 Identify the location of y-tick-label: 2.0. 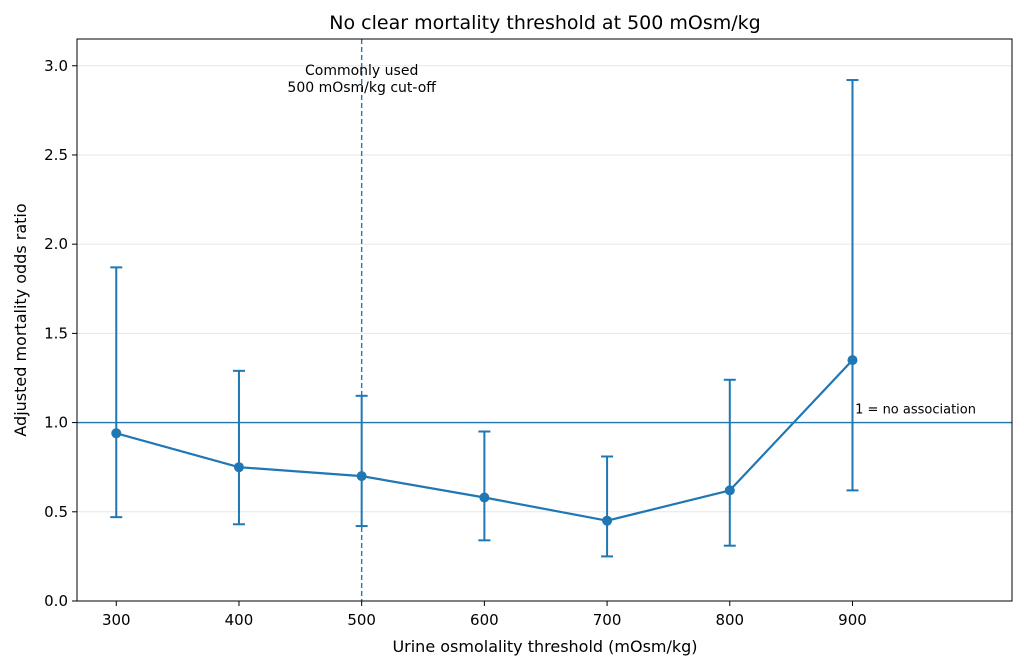
(56, 244).